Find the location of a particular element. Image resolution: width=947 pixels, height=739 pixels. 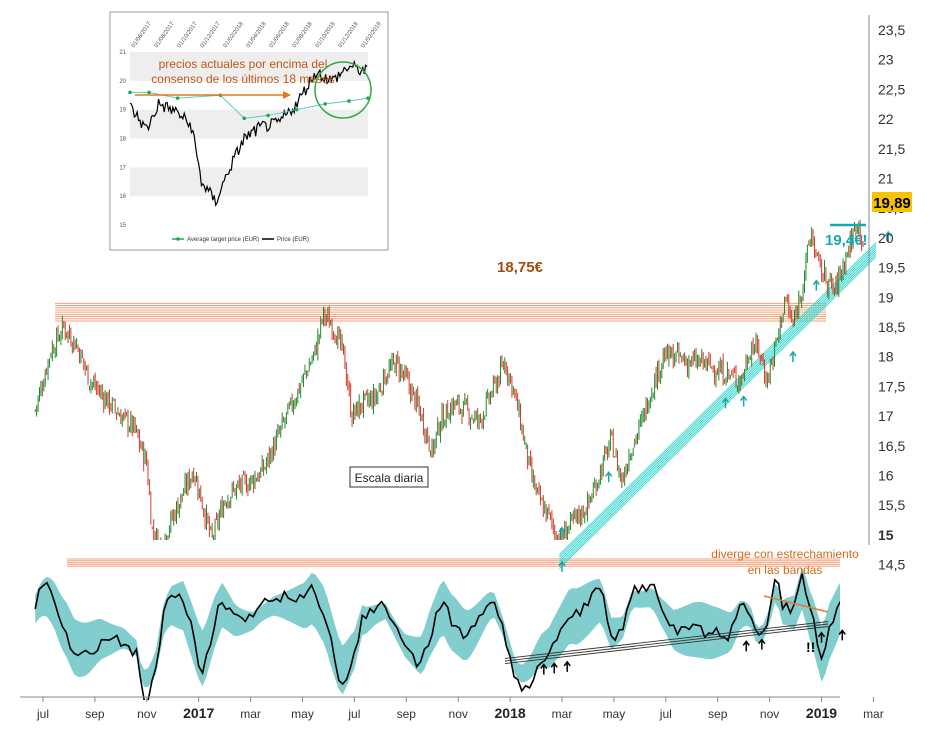

last-price-badge: 19,89 is located at coordinates (892, 202).